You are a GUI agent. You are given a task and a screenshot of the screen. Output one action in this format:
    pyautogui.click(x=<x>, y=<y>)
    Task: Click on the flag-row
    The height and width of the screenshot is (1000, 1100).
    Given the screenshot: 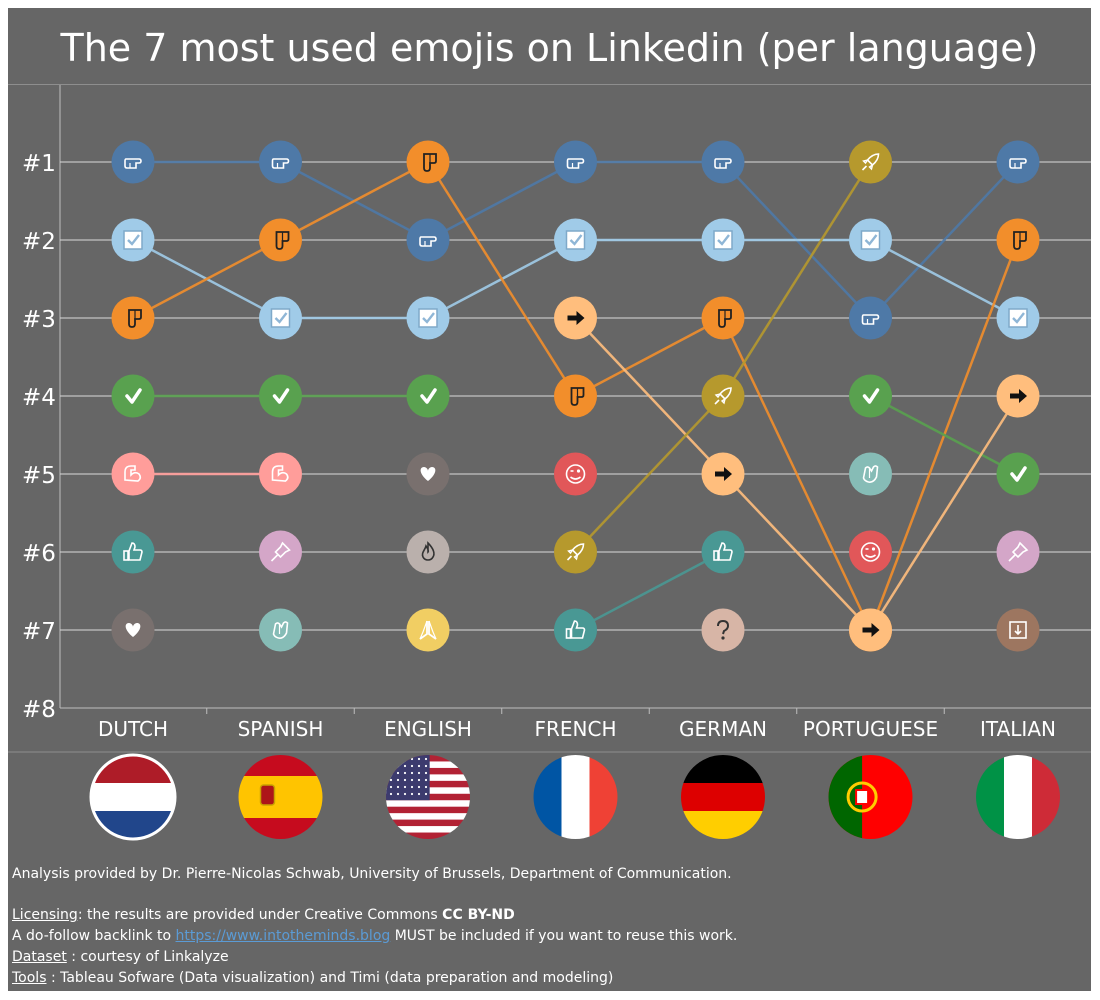 What is the action you would take?
    pyautogui.click(x=574, y=797)
    